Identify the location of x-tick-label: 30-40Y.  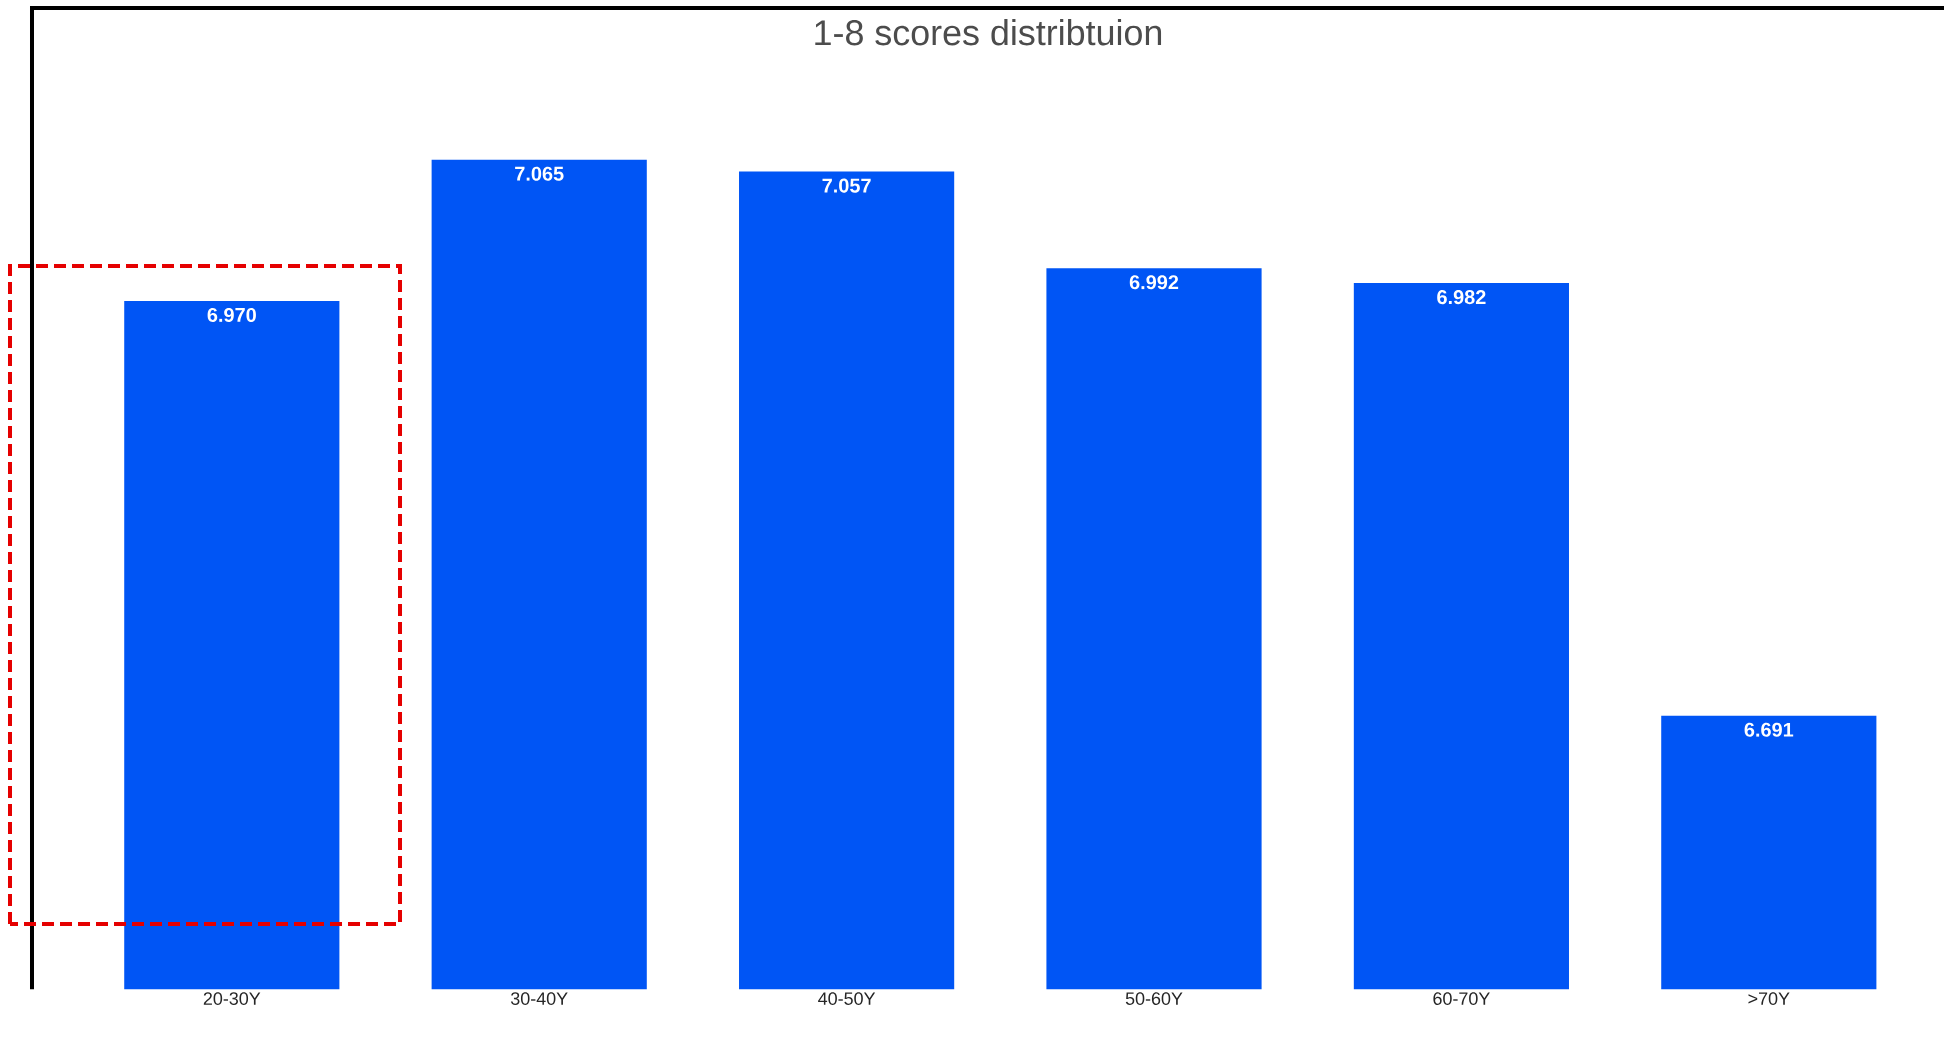
(539, 998).